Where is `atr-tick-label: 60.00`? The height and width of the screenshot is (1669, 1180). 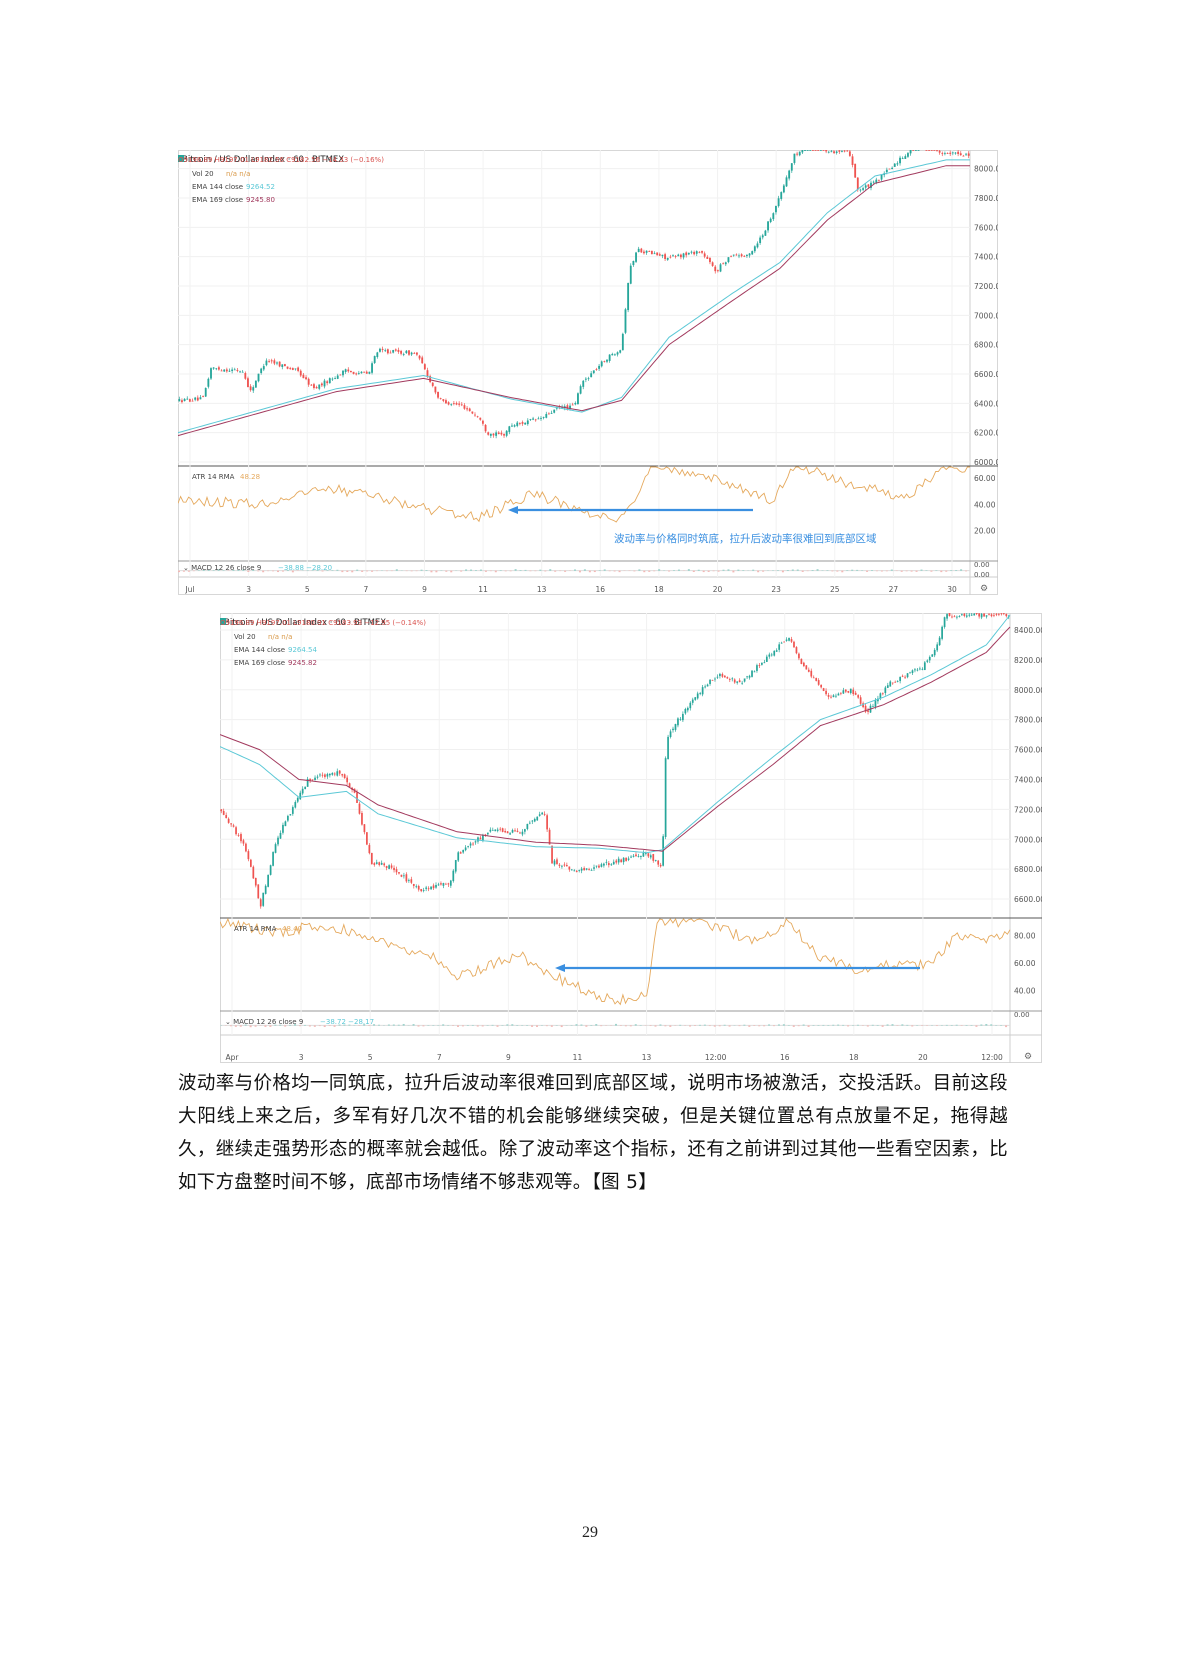
atr-tick-label: 60.00 is located at coordinates (985, 478).